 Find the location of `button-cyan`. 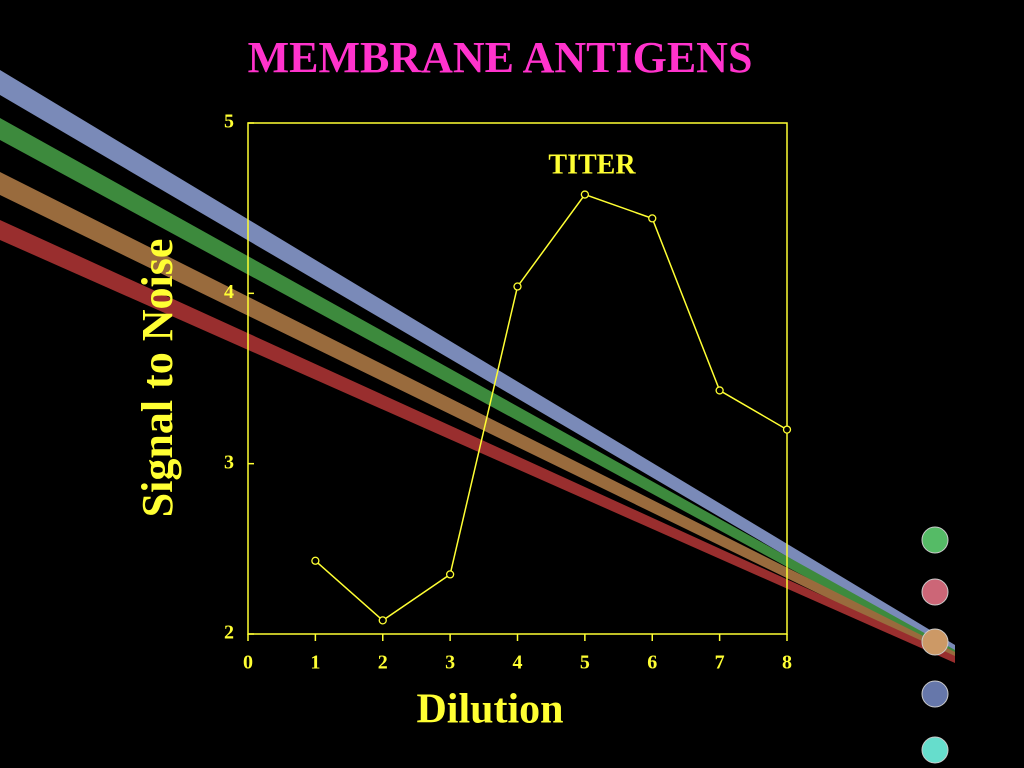

button-cyan is located at coordinates (935, 750).